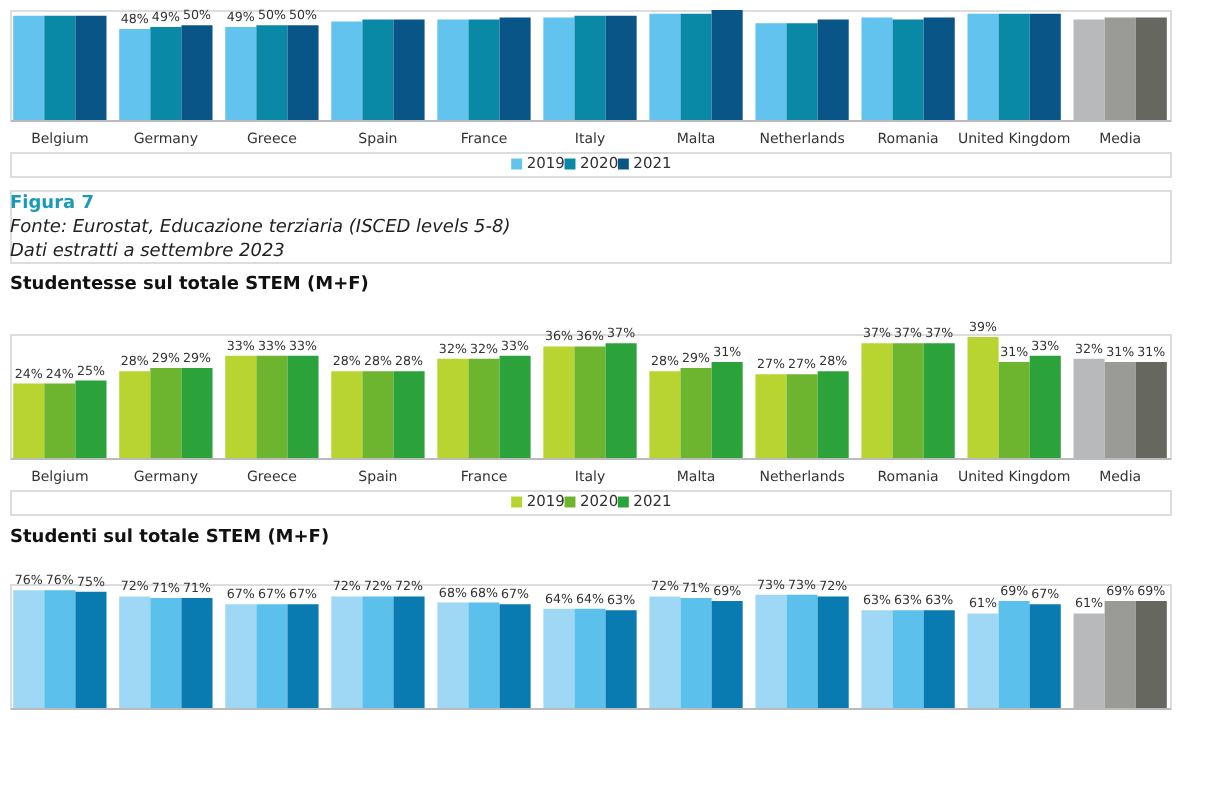 Image resolution: width=1216 pixels, height=800 pixels. Describe the element at coordinates (148, 252) in the screenshot. I see `text: Dati estratti a settembre 2023` at that location.